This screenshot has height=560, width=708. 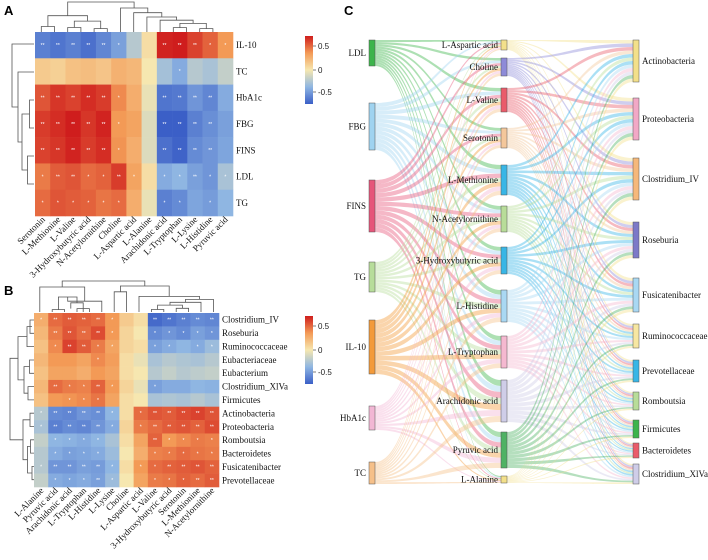 I want to click on heatmap-a-column-dendrogram, so click(x=127, y=16).